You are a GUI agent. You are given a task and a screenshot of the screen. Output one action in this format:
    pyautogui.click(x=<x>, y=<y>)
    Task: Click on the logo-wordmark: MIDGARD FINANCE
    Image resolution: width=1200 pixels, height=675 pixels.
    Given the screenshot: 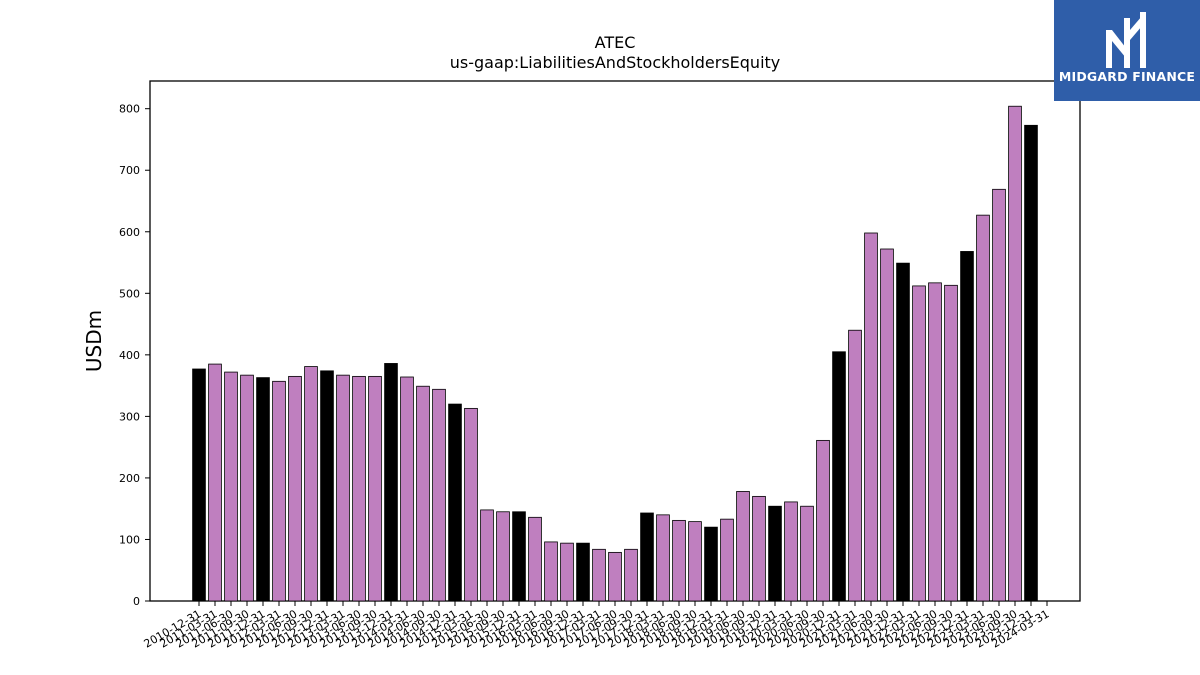 What is the action you would take?
    pyautogui.click(x=1127, y=76)
    